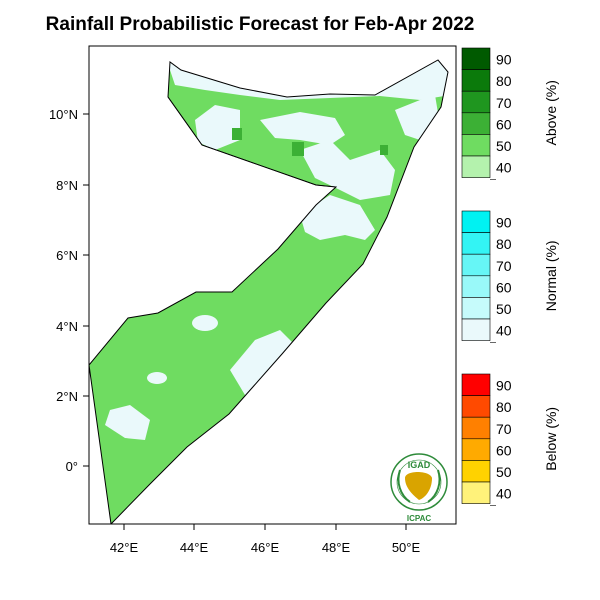 The height and width of the screenshot is (600, 600). Describe the element at coordinates (67, 255) in the screenshot. I see `y-tick-label: 6°N` at that location.